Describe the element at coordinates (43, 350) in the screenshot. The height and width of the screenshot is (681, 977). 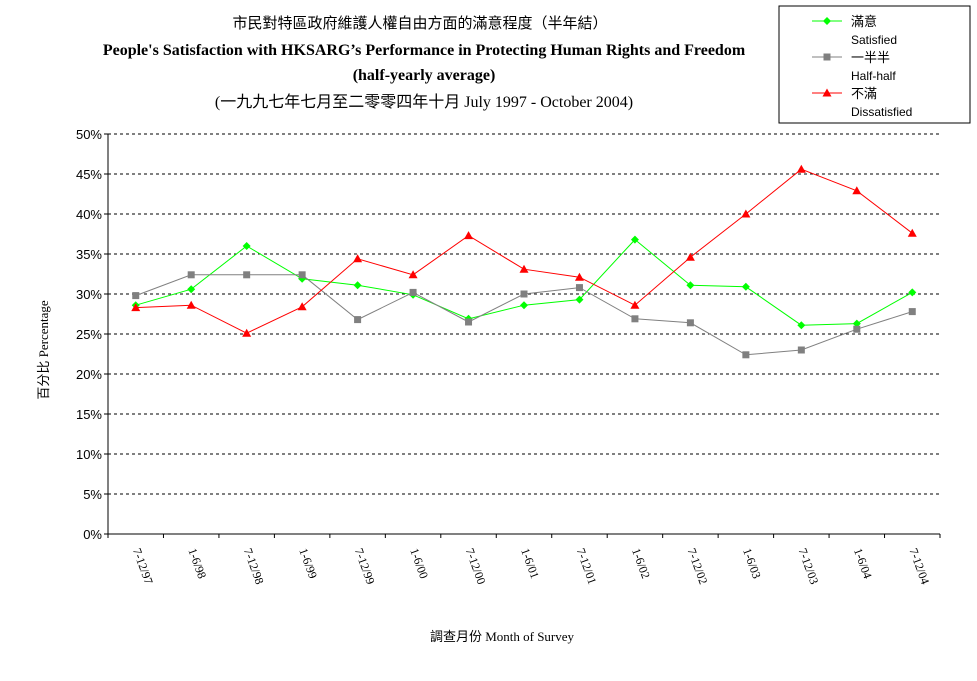
I see `y-axis-title: 百分比 Percentage` at that location.